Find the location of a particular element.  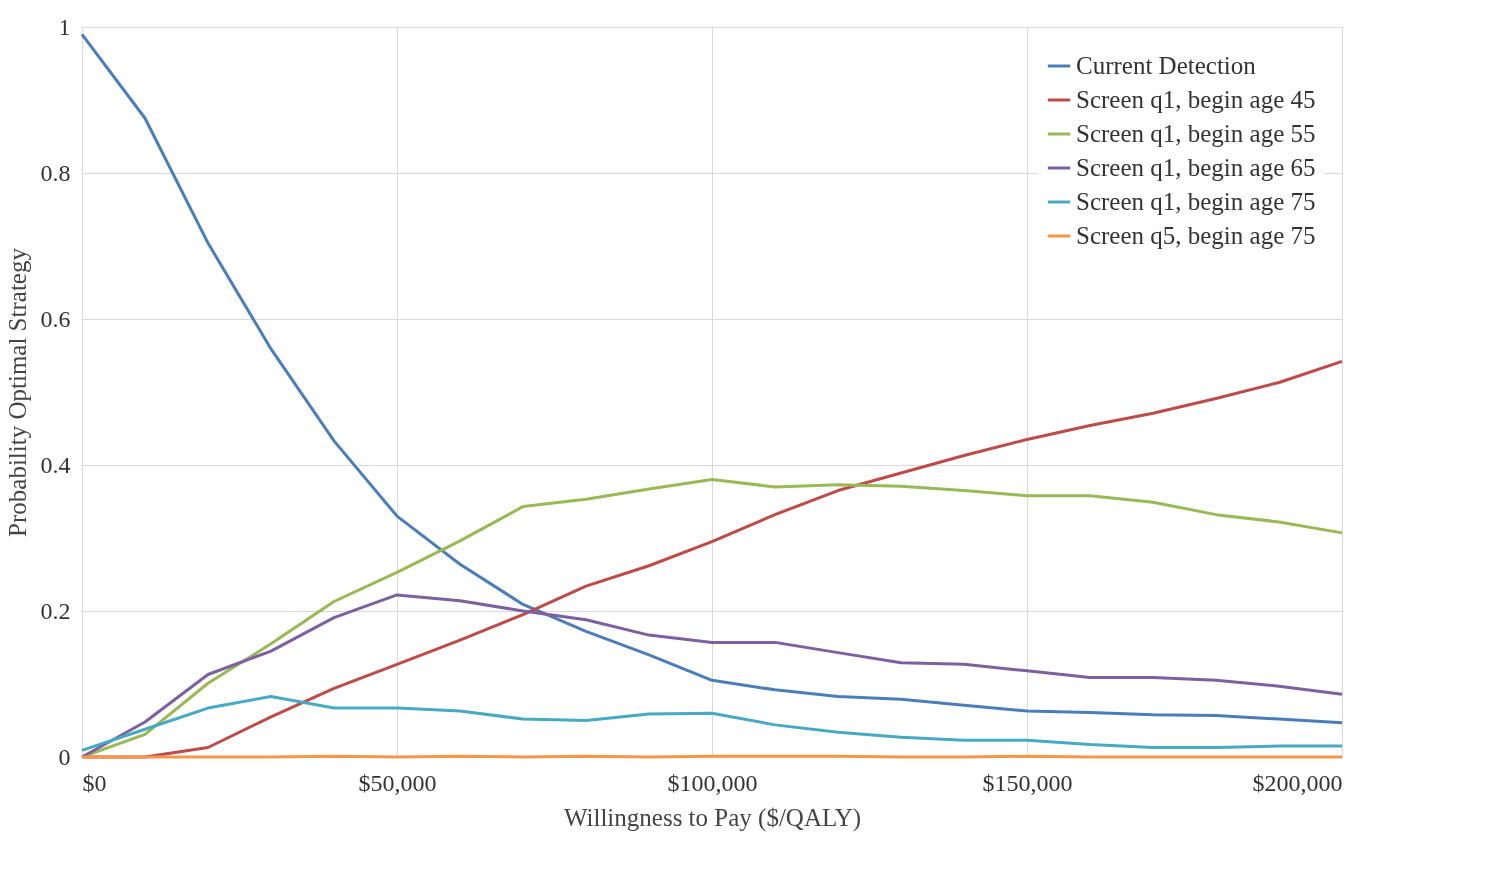

line-series is located at coordinates (712, 723).